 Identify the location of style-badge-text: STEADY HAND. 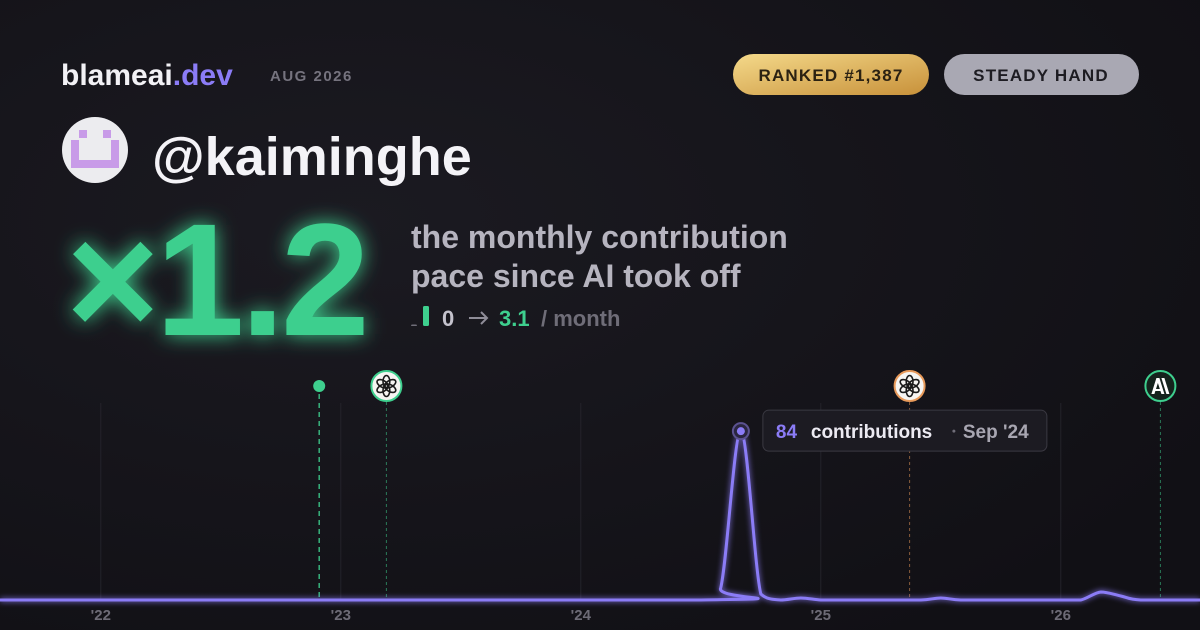
(1041, 75).